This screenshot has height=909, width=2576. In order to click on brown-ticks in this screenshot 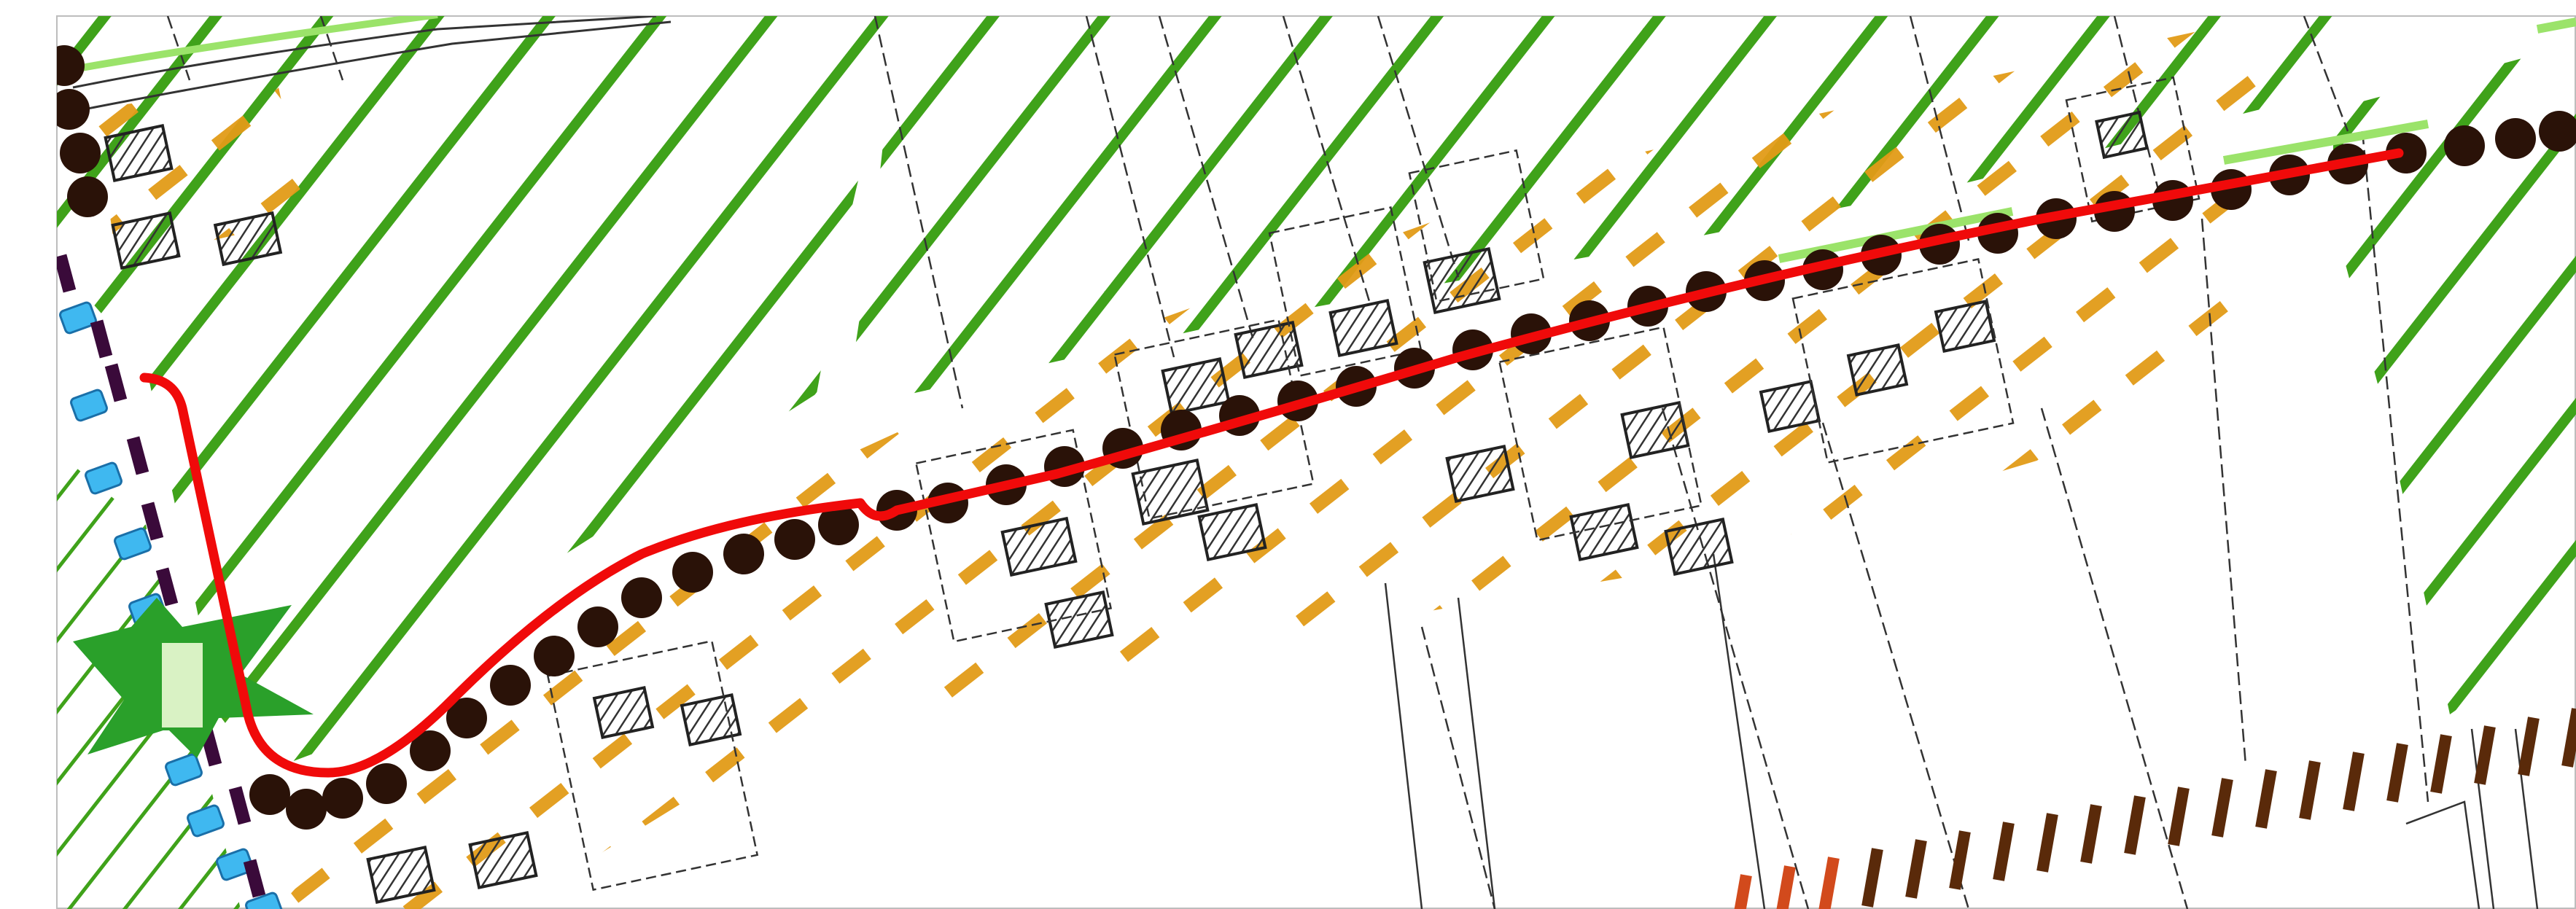, I will do `click(2153, 808)`.